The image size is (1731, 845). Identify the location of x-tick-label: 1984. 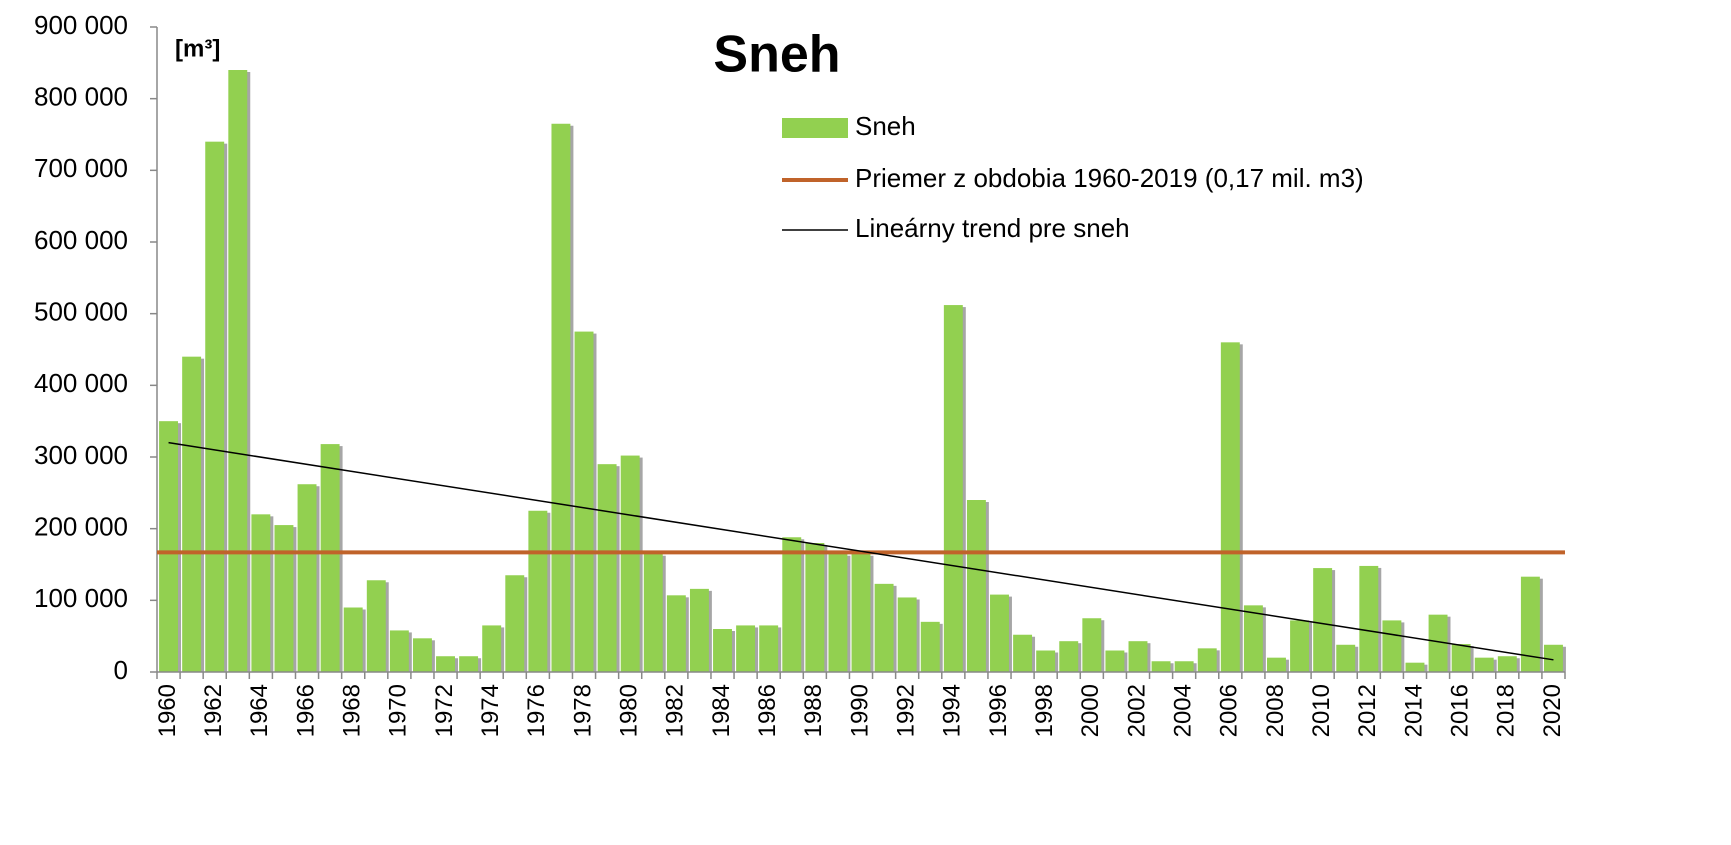
(721, 710).